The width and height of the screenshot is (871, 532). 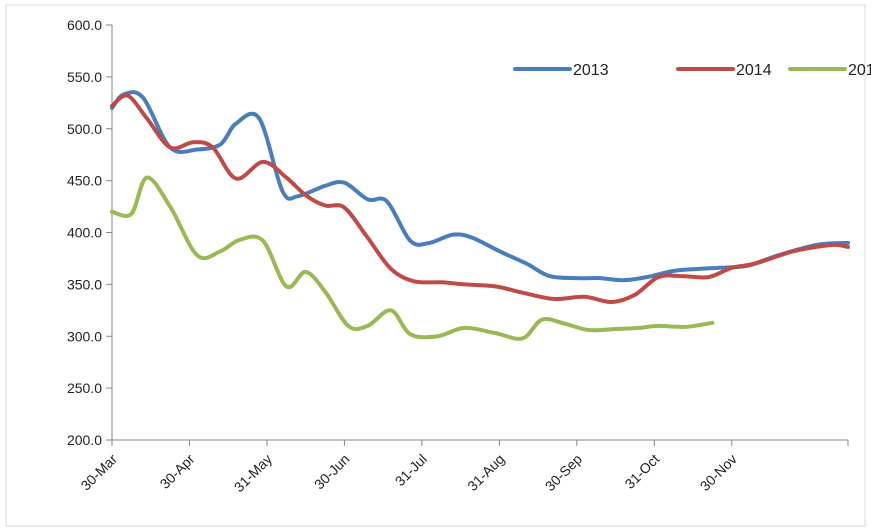 What do you see at coordinates (754, 70) in the screenshot?
I see `legend-label-2014: 2014` at bounding box center [754, 70].